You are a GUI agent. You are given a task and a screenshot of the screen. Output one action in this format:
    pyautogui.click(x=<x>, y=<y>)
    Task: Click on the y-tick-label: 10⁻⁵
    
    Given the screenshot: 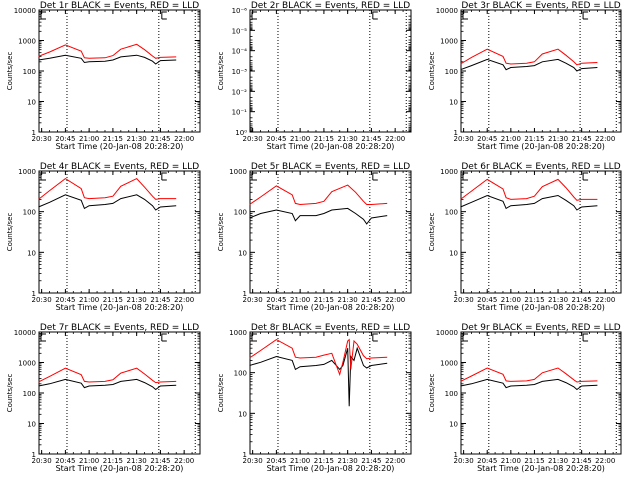 What is the action you would take?
    pyautogui.click(x=240, y=31)
    